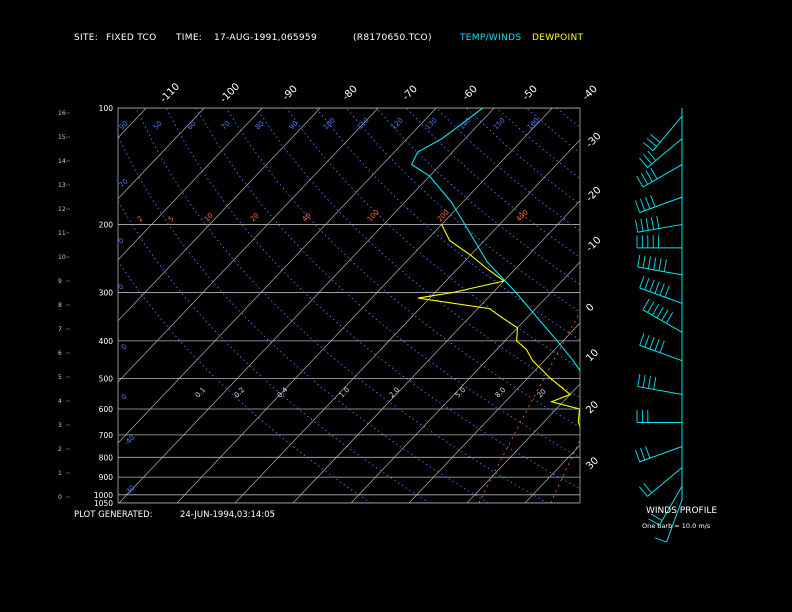 Image resolution: width=792 pixels, height=612 pixels. I want to click on site-label: SITE:, so click(86, 38).